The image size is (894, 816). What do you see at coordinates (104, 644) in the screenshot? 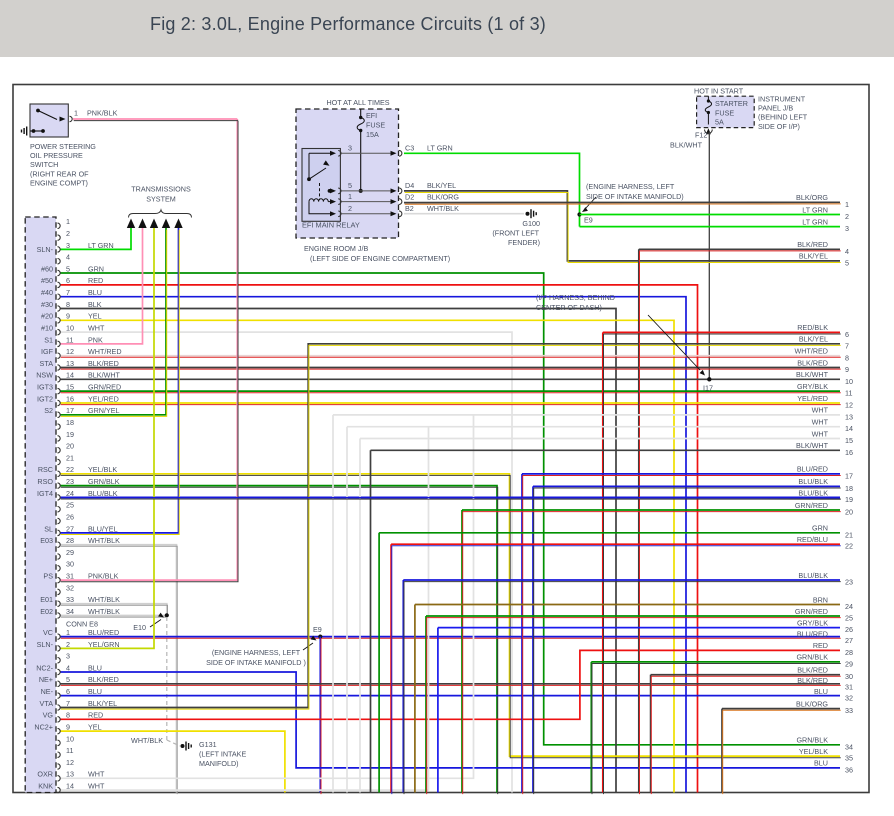
I see `svg-text: YEL/GRN` at bounding box center [104, 644].